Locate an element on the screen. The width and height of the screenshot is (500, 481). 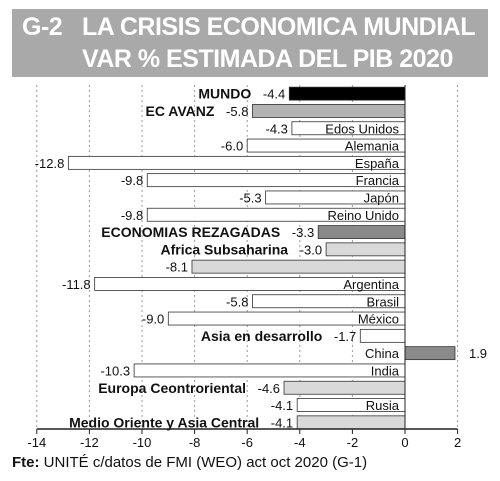
source-prefix: Fte: is located at coordinates (26, 462).